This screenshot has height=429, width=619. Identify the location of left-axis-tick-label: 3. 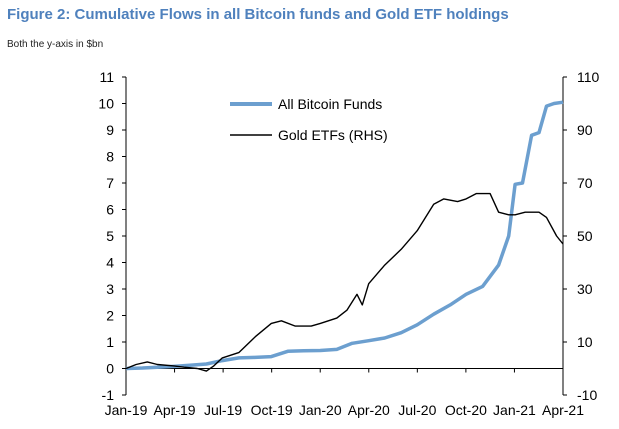
(110, 289).